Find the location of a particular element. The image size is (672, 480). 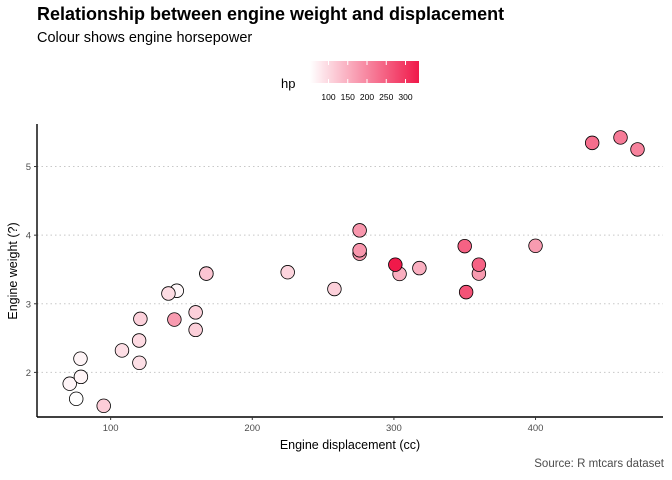

legend-tick-label: 200 is located at coordinates (367, 97).